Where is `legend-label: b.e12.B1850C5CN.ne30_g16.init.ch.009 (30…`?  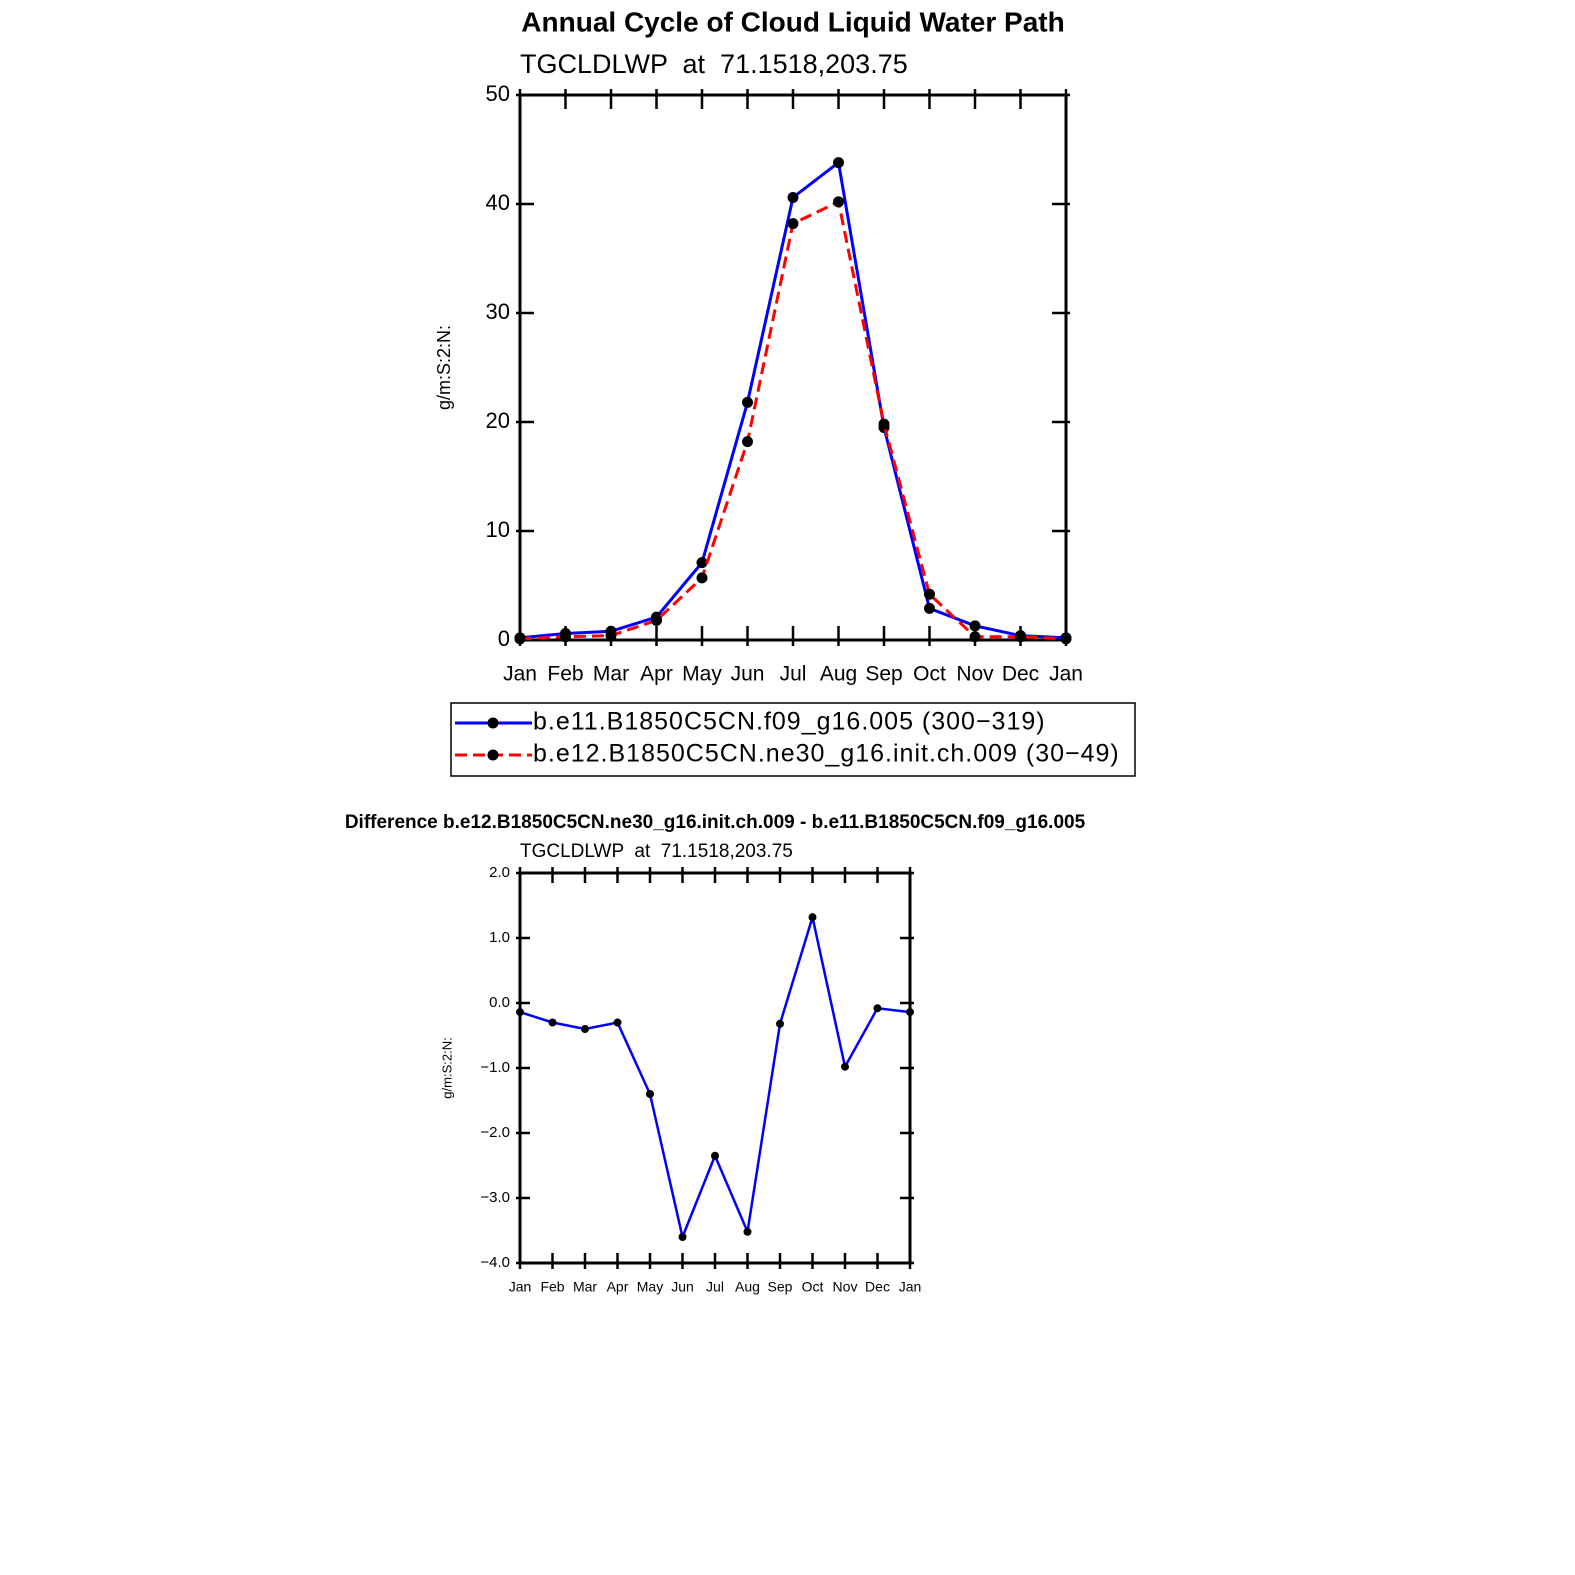
legend-label: b.e12.B1850C5CN.ne30_g16.init.ch.009 (30… is located at coordinates (826, 754).